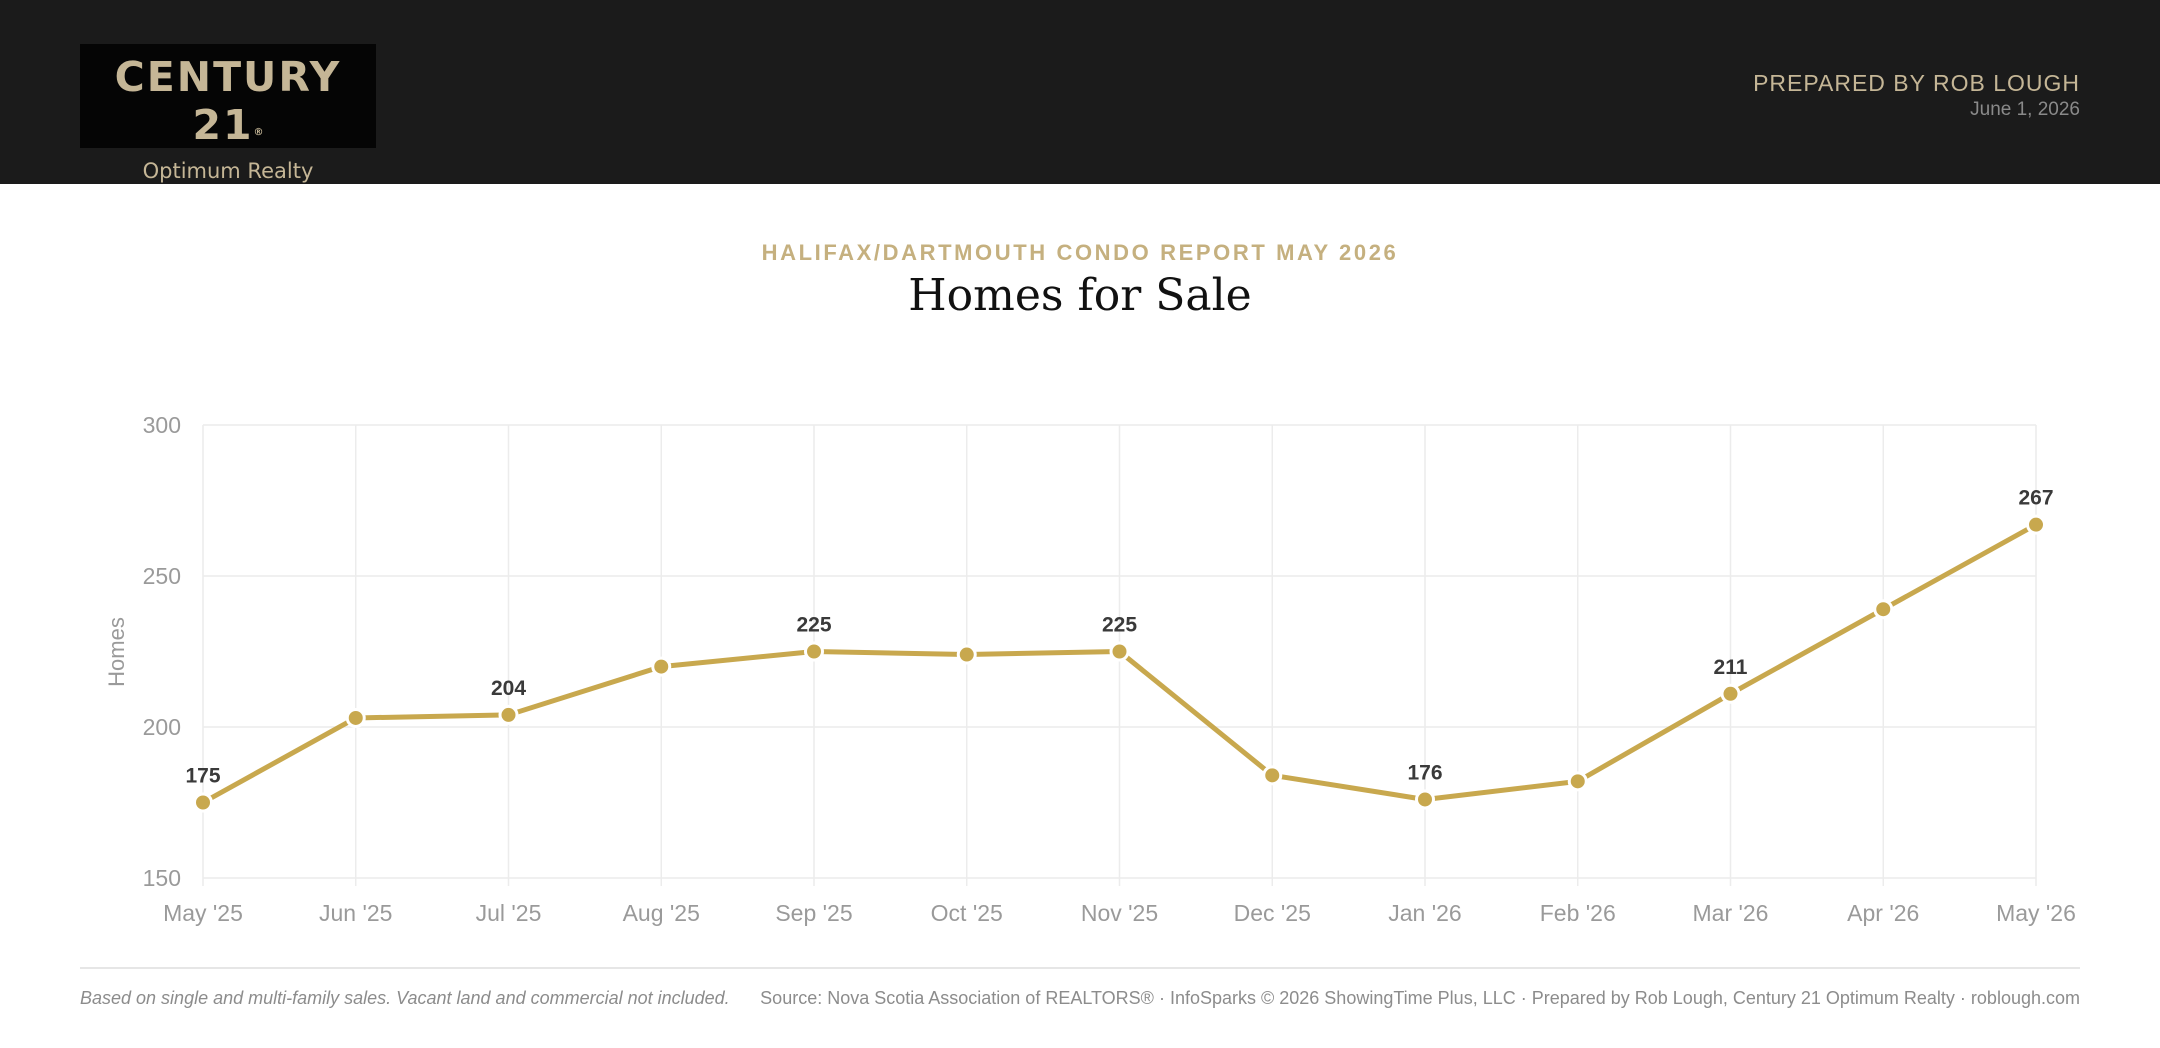  What do you see at coordinates (228, 101) in the screenshot?
I see `logo-brand: CENTURY 21®` at bounding box center [228, 101].